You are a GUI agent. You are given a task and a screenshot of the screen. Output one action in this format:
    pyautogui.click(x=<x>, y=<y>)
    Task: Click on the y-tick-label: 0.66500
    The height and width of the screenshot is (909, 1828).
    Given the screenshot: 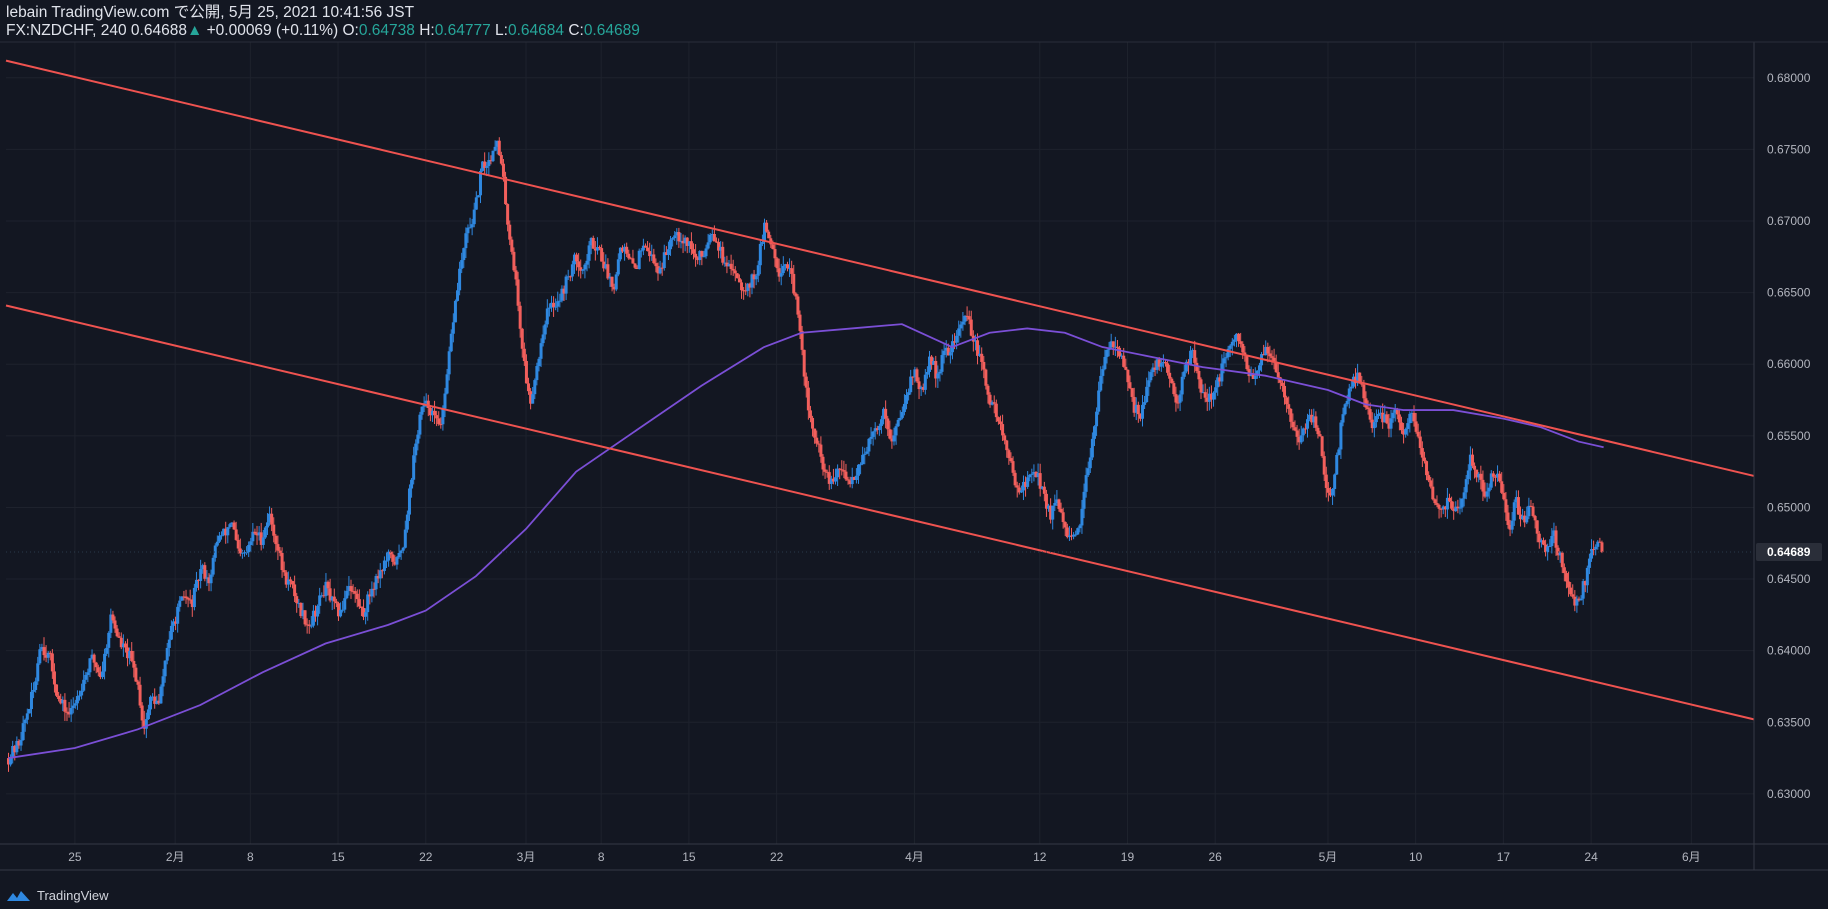 What is the action you would take?
    pyautogui.click(x=1789, y=293)
    